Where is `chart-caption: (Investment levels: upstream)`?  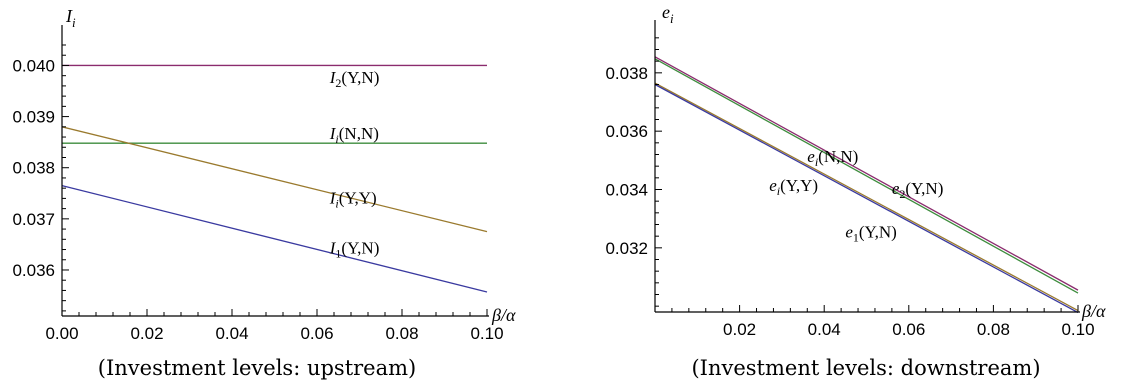
chart-caption: (Investment levels: upstream) is located at coordinates (257, 368).